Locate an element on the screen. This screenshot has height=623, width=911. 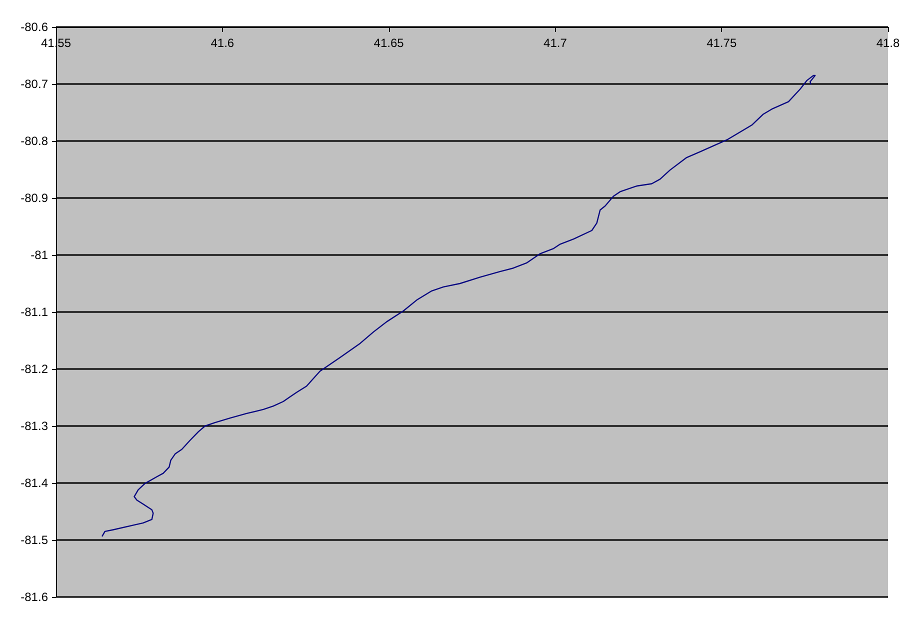
y-tick-label: -80.9 is located at coordinates (34, 198).